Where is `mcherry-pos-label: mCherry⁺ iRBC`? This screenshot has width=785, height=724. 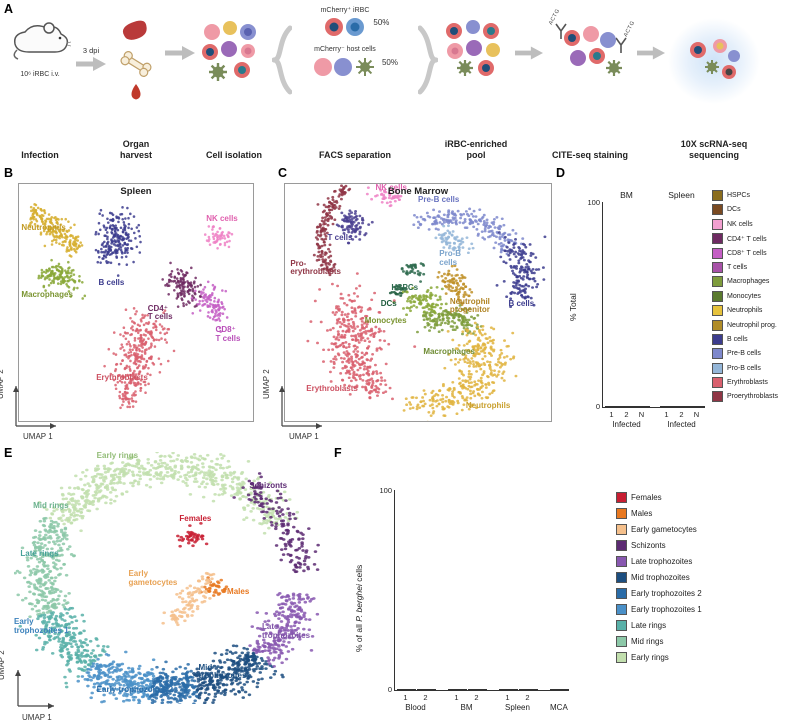 mcherry-pos-label: mCherry⁺ iRBC is located at coordinates (345, 10).